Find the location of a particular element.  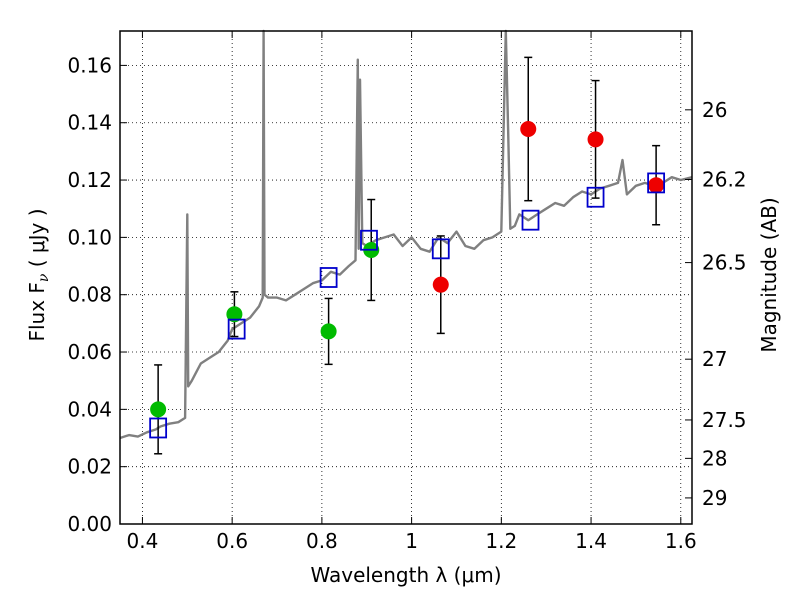

y2-tick-label: 28 is located at coordinates (714, 458).